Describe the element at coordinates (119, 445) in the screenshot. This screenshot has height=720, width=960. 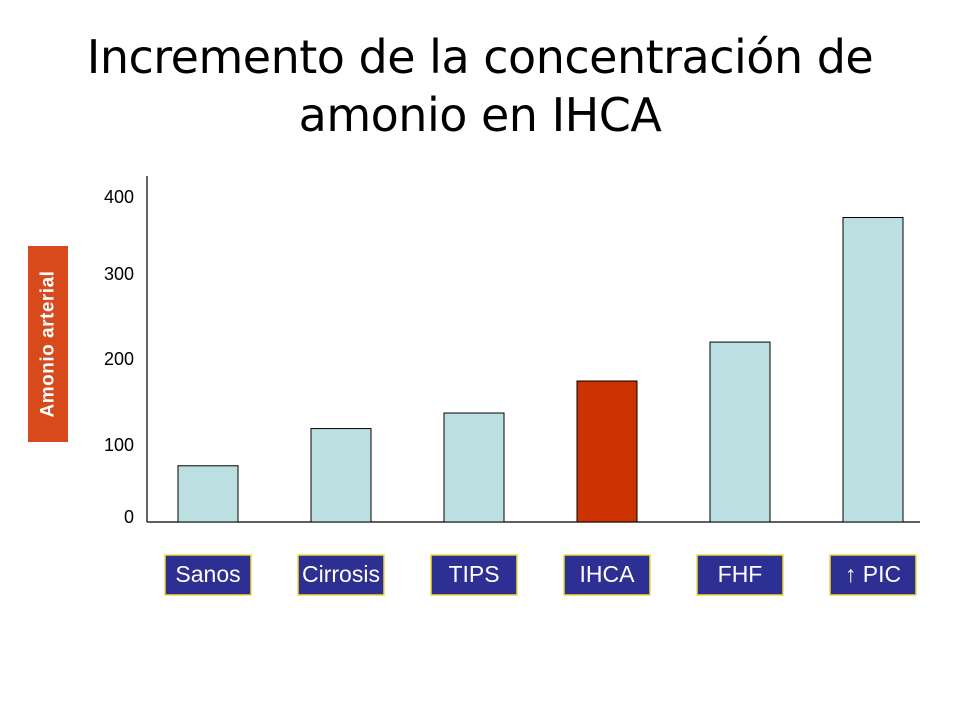
I see `y-tick-label: 100` at that location.